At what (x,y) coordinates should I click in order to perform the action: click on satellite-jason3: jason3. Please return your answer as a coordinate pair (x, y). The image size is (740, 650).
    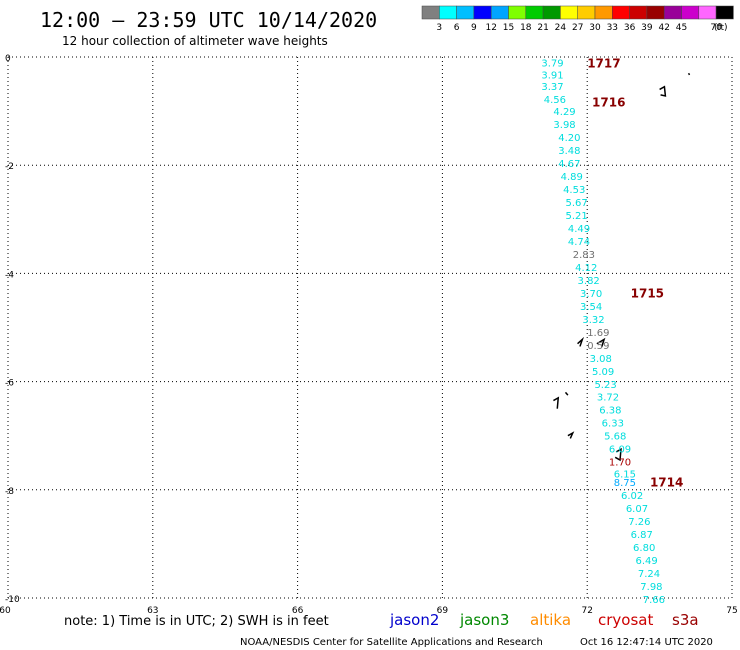
    Looking at the image, I should click on (484, 620).